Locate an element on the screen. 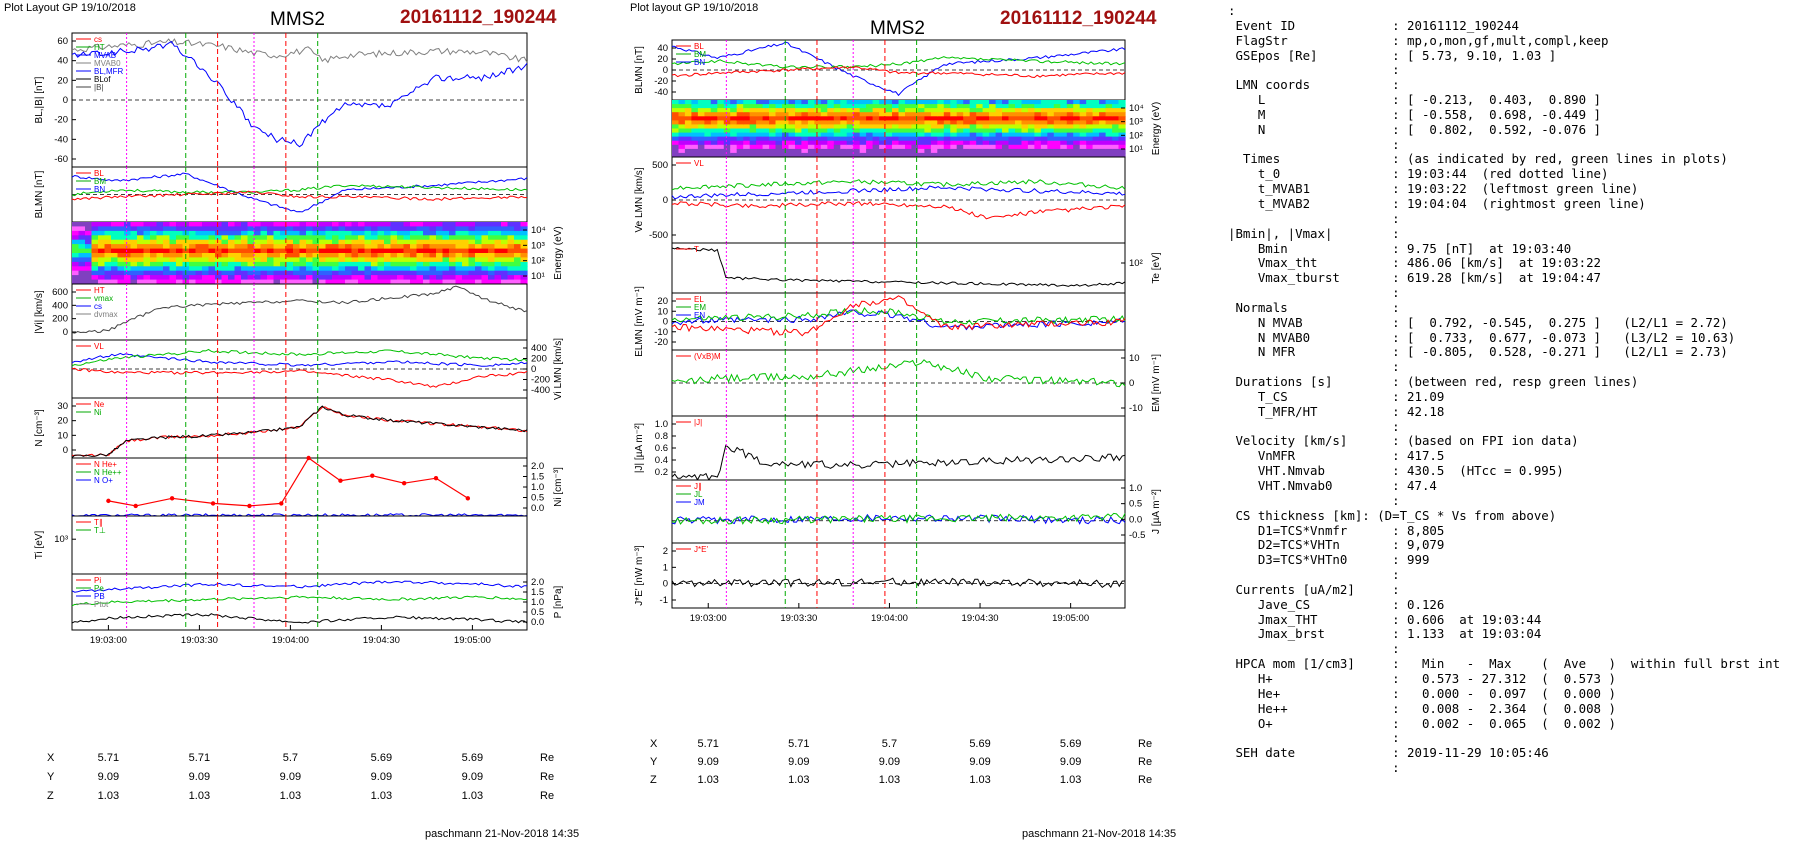 This screenshot has width=1804, height=841. panel-vilmn-series-line is located at coordinates (299, 377).